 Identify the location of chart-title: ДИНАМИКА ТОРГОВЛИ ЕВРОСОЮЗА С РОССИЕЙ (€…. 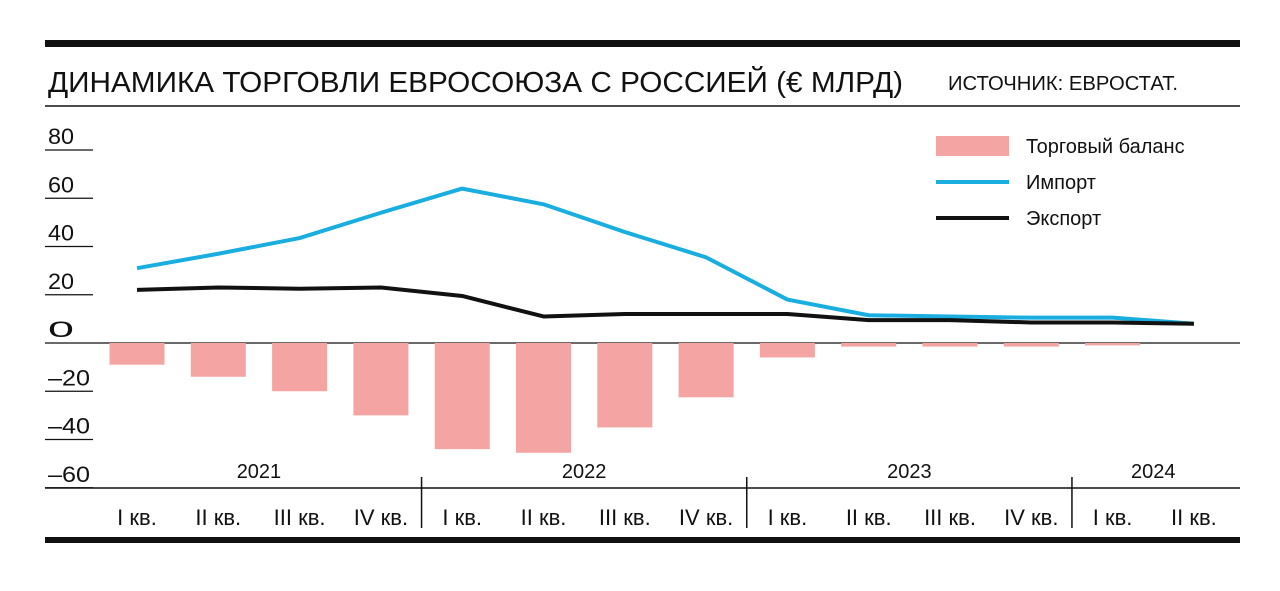
(475, 82).